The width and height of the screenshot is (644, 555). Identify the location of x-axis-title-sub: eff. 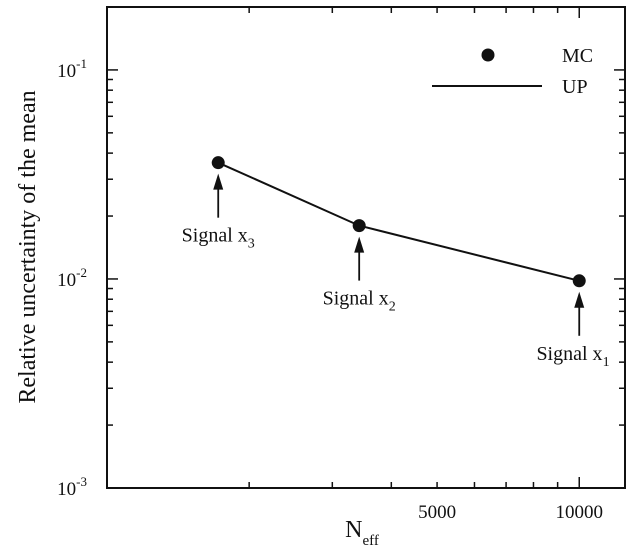
(370, 541).